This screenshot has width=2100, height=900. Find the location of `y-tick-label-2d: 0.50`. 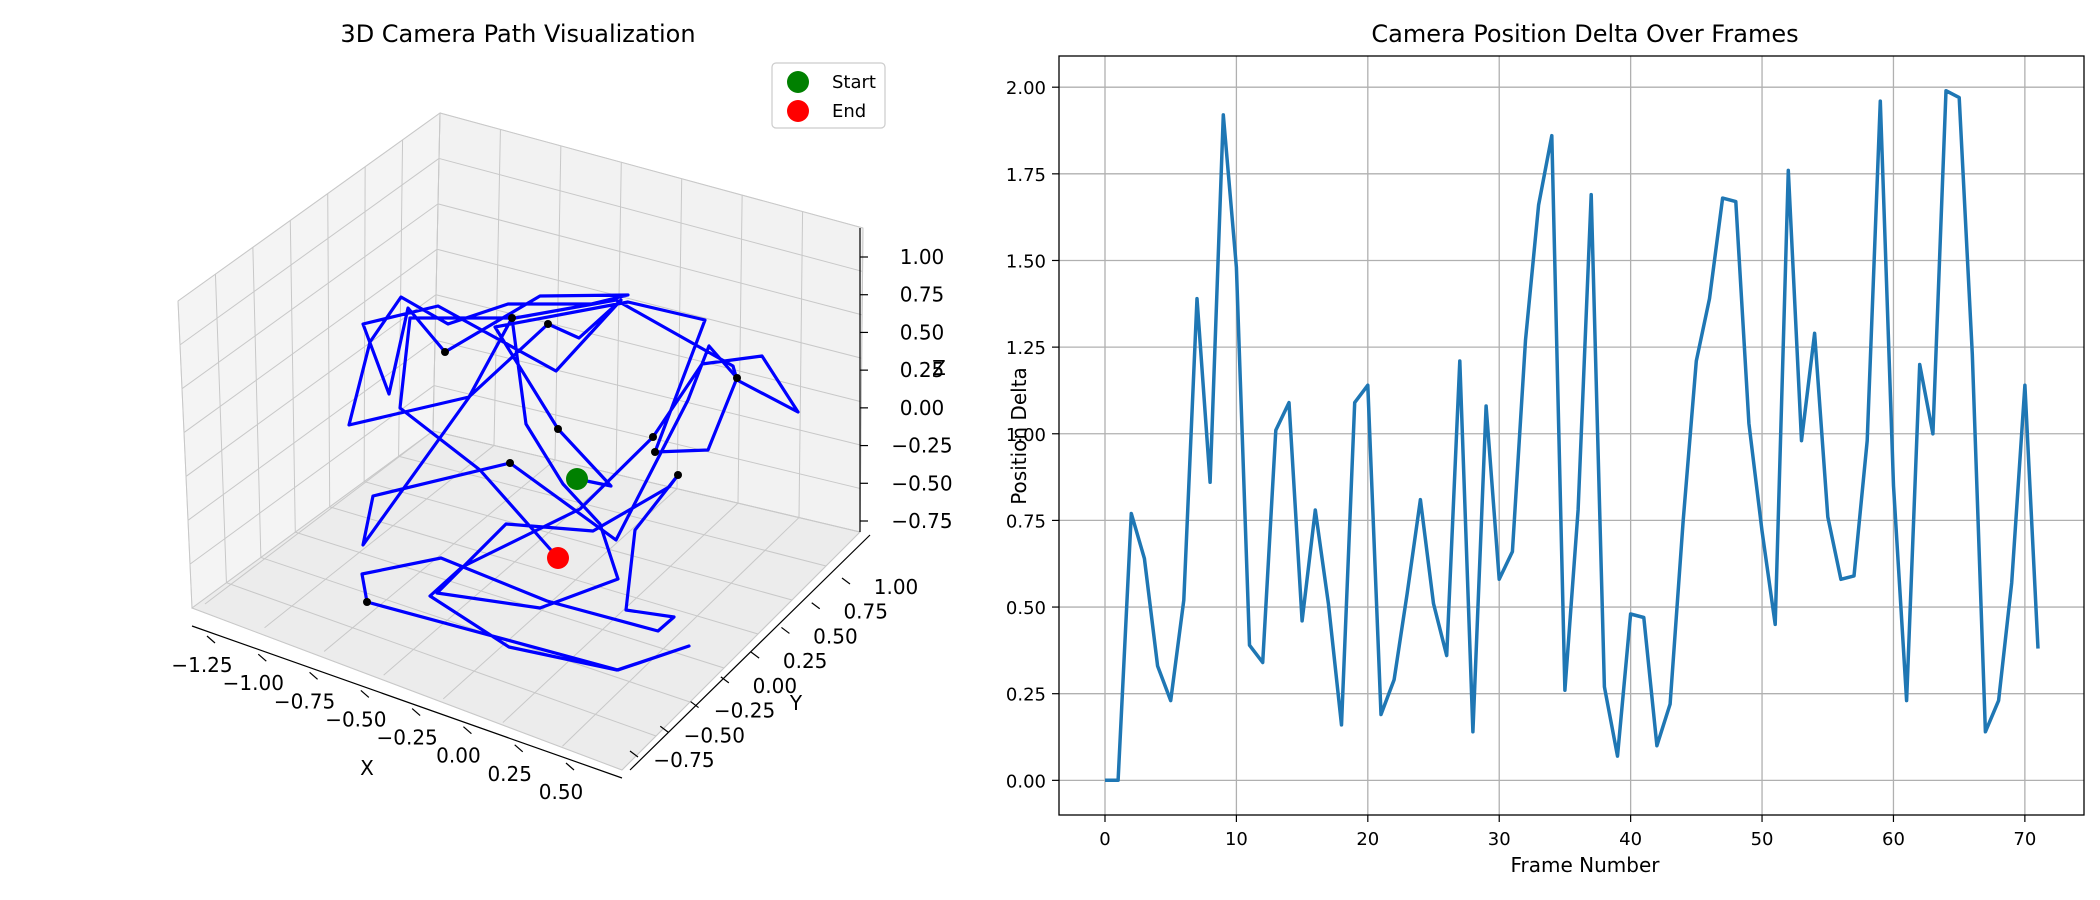

y-tick-label-2d: 0.50 is located at coordinates (1026, 608).